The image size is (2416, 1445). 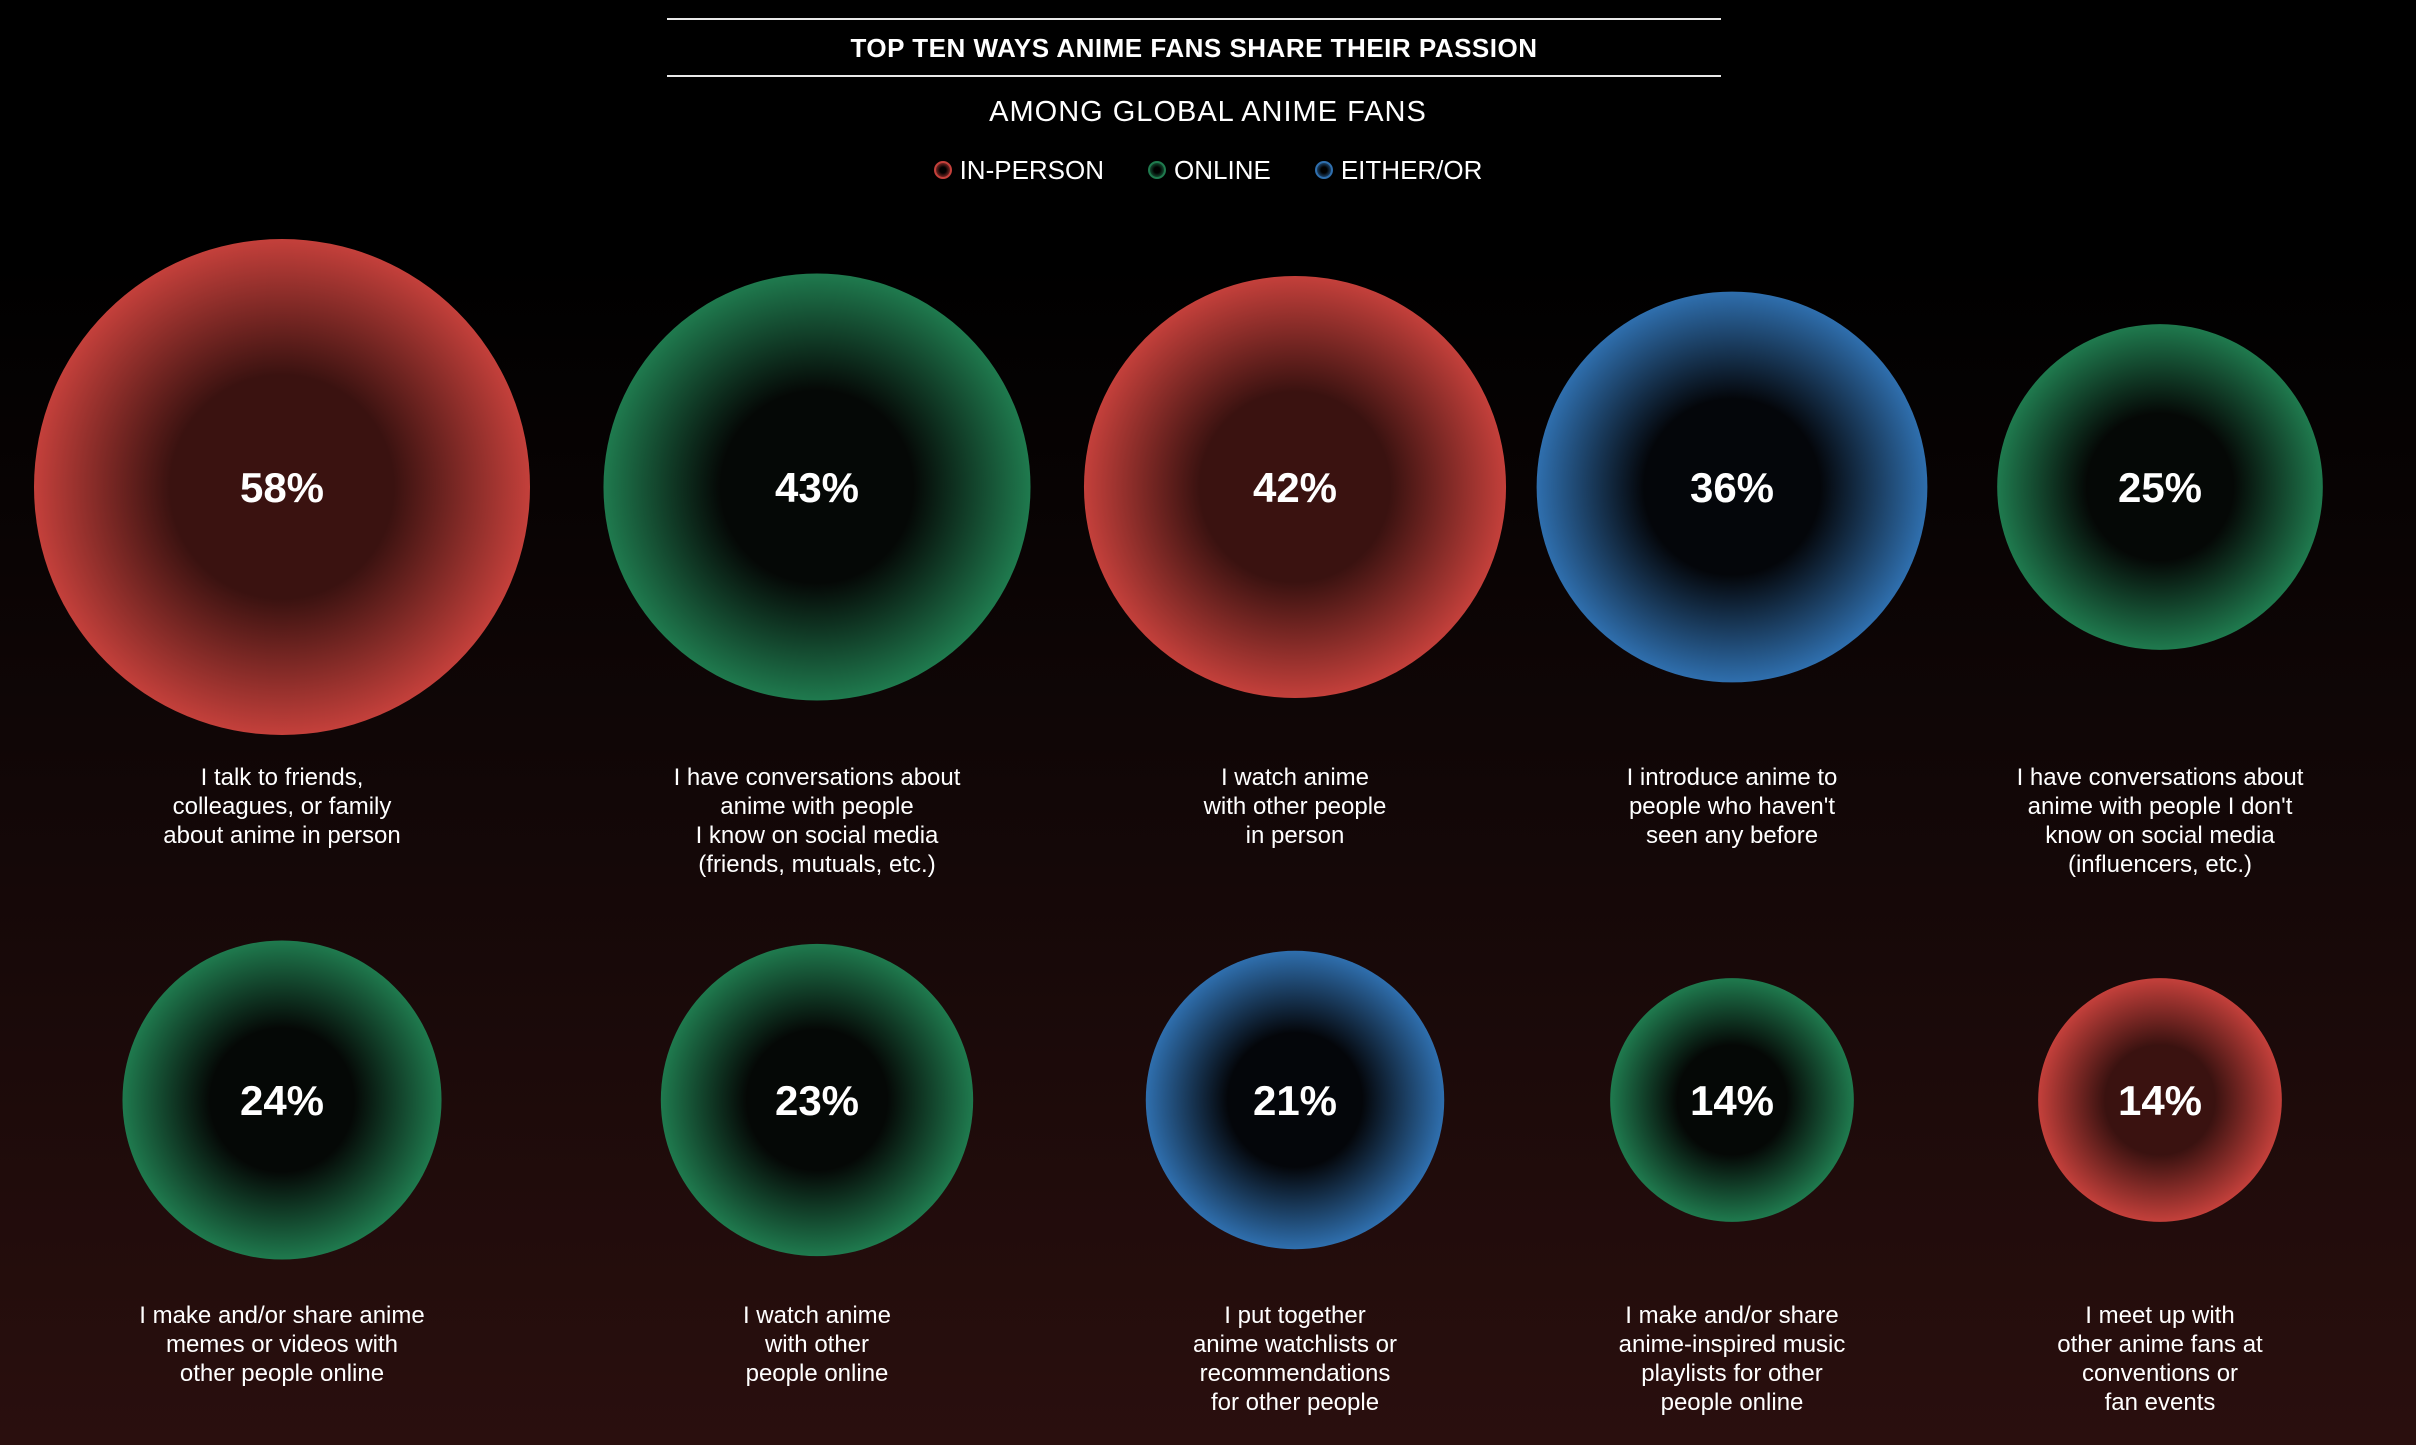 I want to click on bubble-label-line: with other people, so click(x=1295, y=806).